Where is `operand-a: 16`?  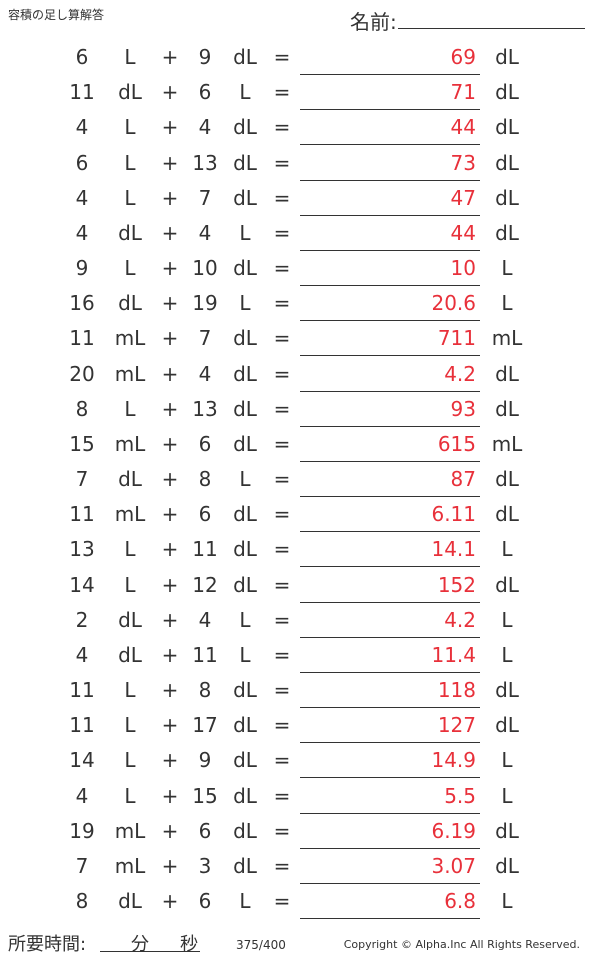 operand-a: 16 is located at coordinates (82, 303).